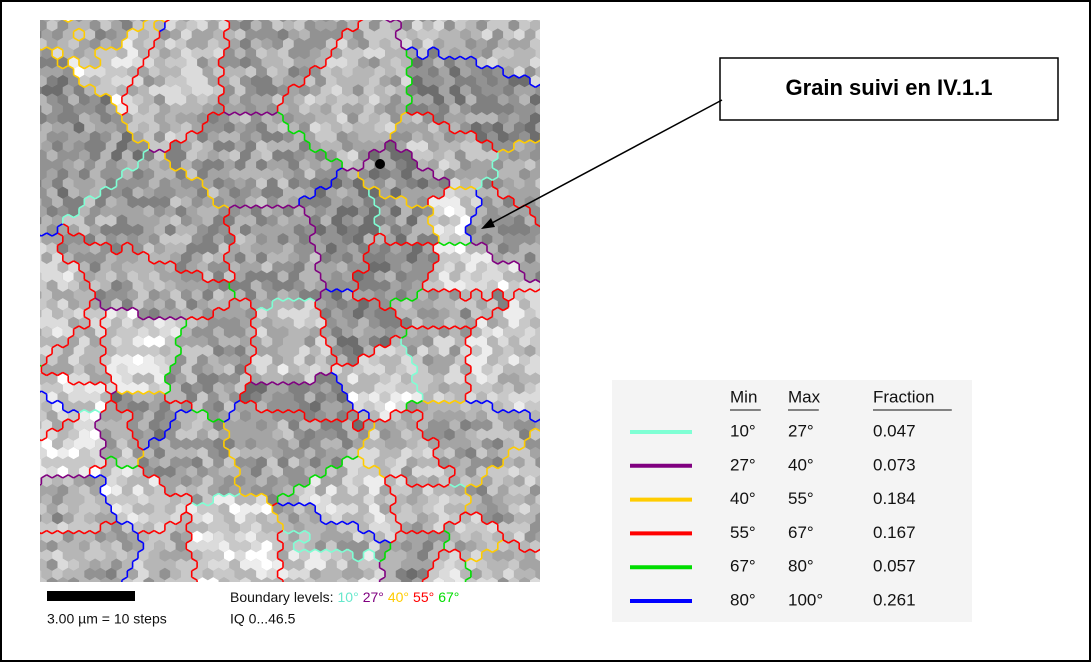 The width and height of the screenshot is (1091, 667). What do you see at coordinates (263, 619) in the screenshot?
I see `iq-label: IQ 0...46.5` at bounding box center [263, 619].